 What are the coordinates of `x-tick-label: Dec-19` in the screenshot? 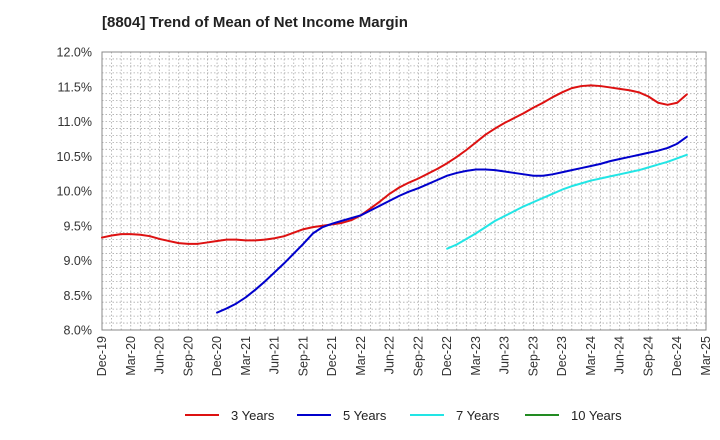 It's located at (102, 356).